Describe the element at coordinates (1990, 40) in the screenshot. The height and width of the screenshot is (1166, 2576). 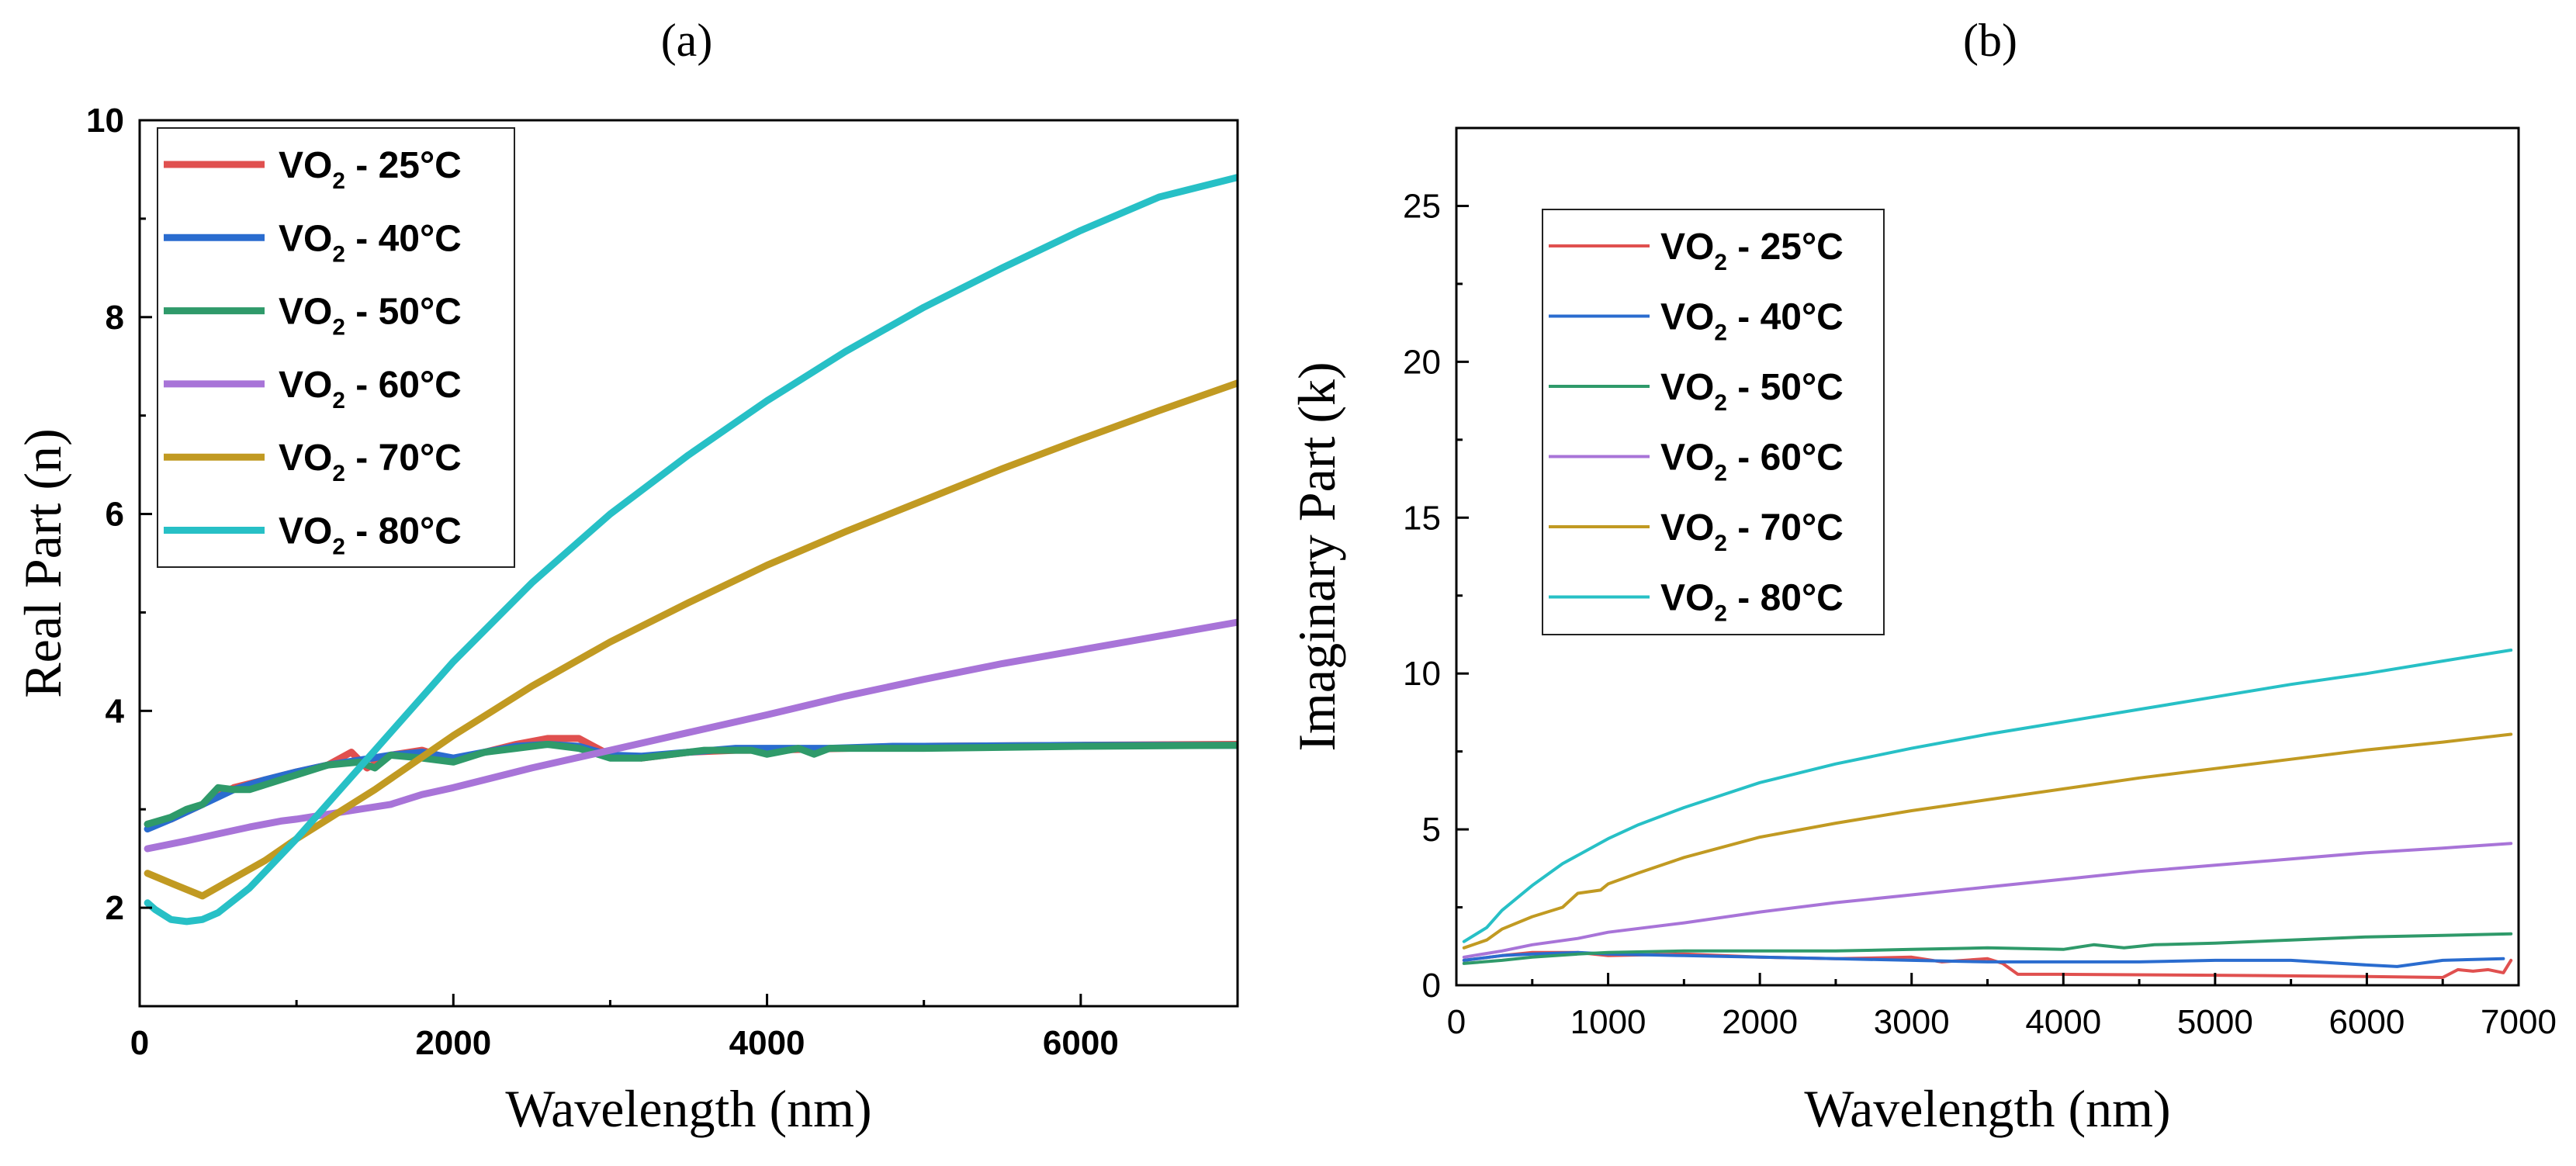
I see `panel-label: (b)` at that location.